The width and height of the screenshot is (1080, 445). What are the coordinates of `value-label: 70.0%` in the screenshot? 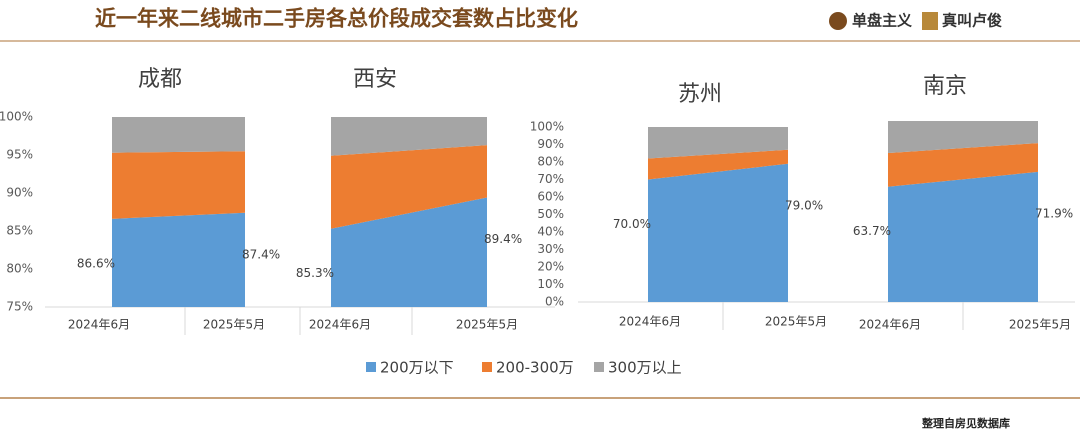 It's located at (632, 224).